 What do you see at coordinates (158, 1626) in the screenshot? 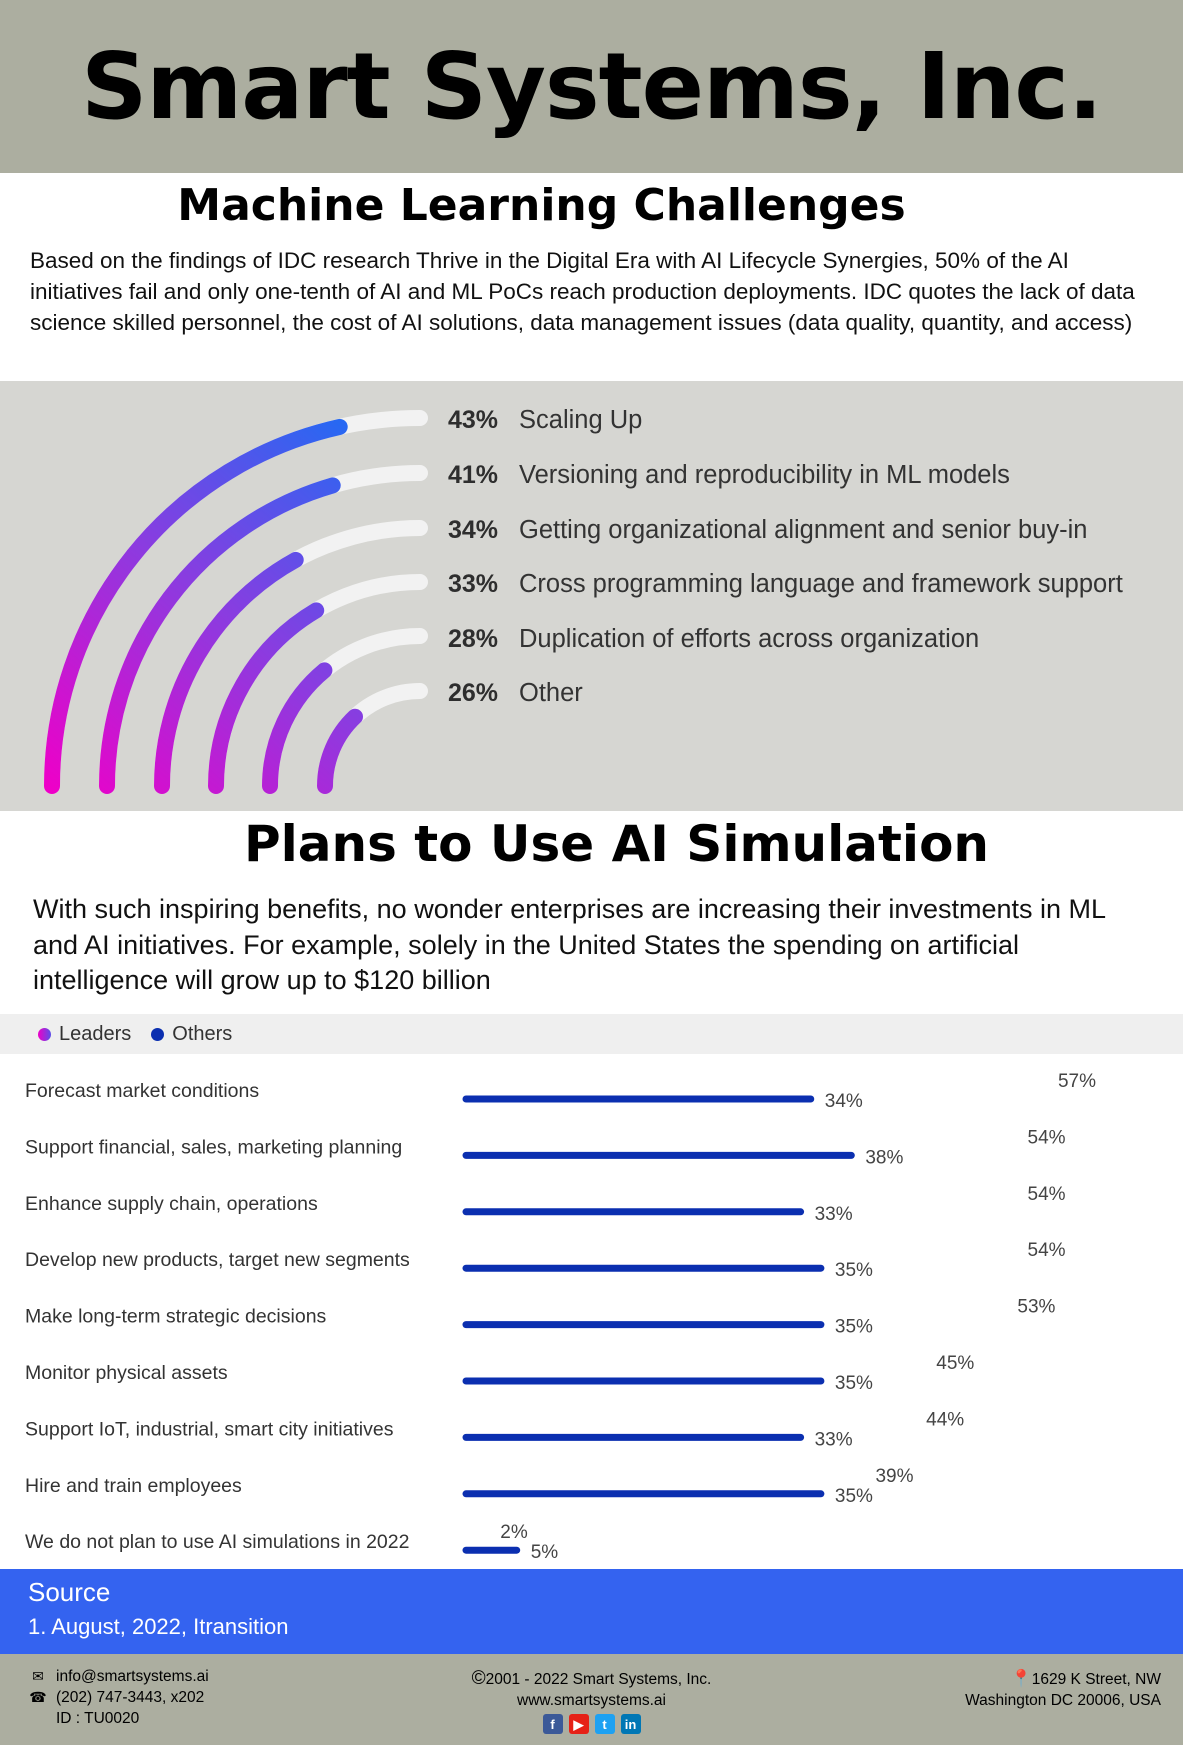
I see `source-value: 1. August, 2022, Itransition` at bounding box center [158, 1626].